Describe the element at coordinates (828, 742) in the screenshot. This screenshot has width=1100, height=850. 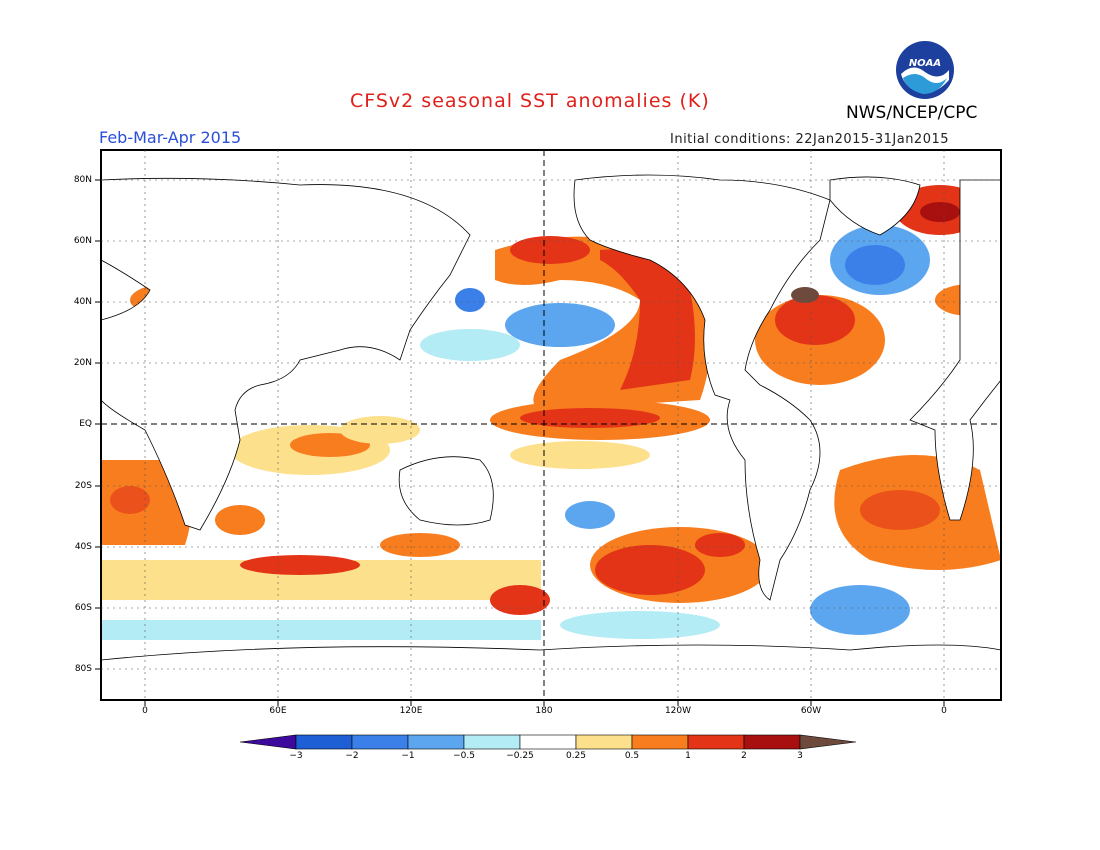
I see `colorbar-max-arrow` at that location.